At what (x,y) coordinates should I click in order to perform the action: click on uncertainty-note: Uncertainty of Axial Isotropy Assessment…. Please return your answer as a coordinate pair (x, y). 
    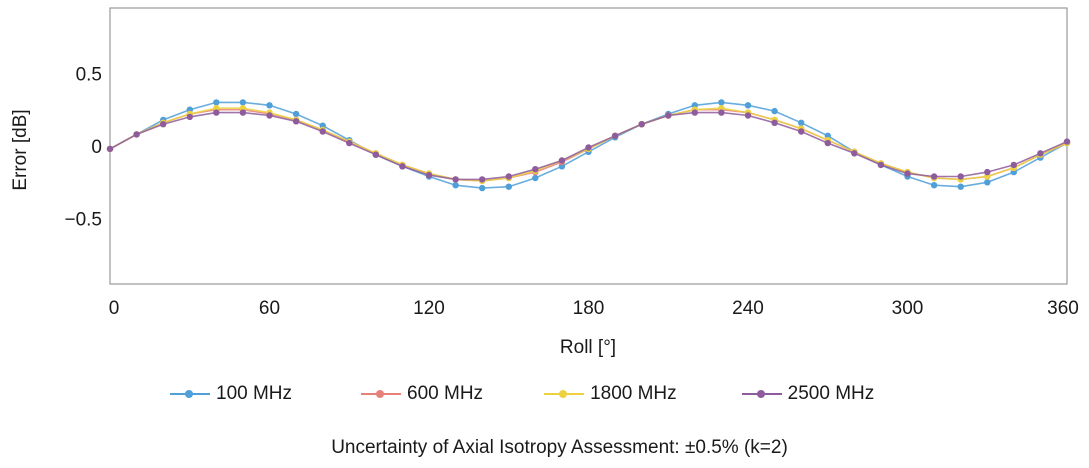
    Looking at the image, I should click on (559, 447).